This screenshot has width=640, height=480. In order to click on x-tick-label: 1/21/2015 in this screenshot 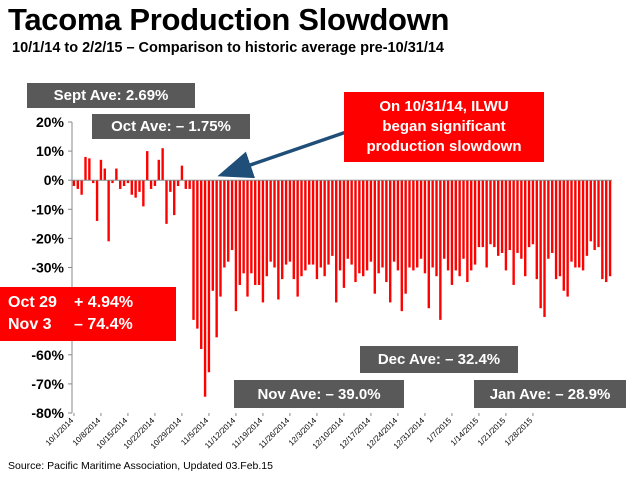, I will do `click(492, 432)`.